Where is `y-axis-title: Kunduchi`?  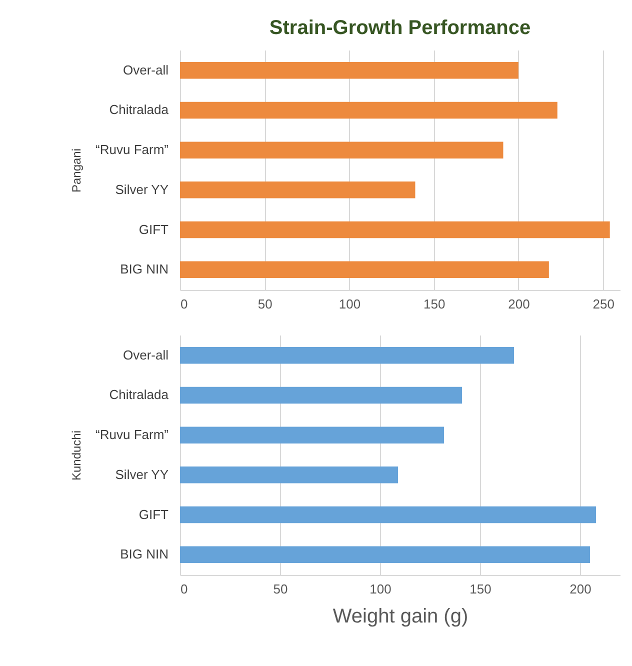 y-axis-title: Kunduchi is located at coordinates (77, 455).